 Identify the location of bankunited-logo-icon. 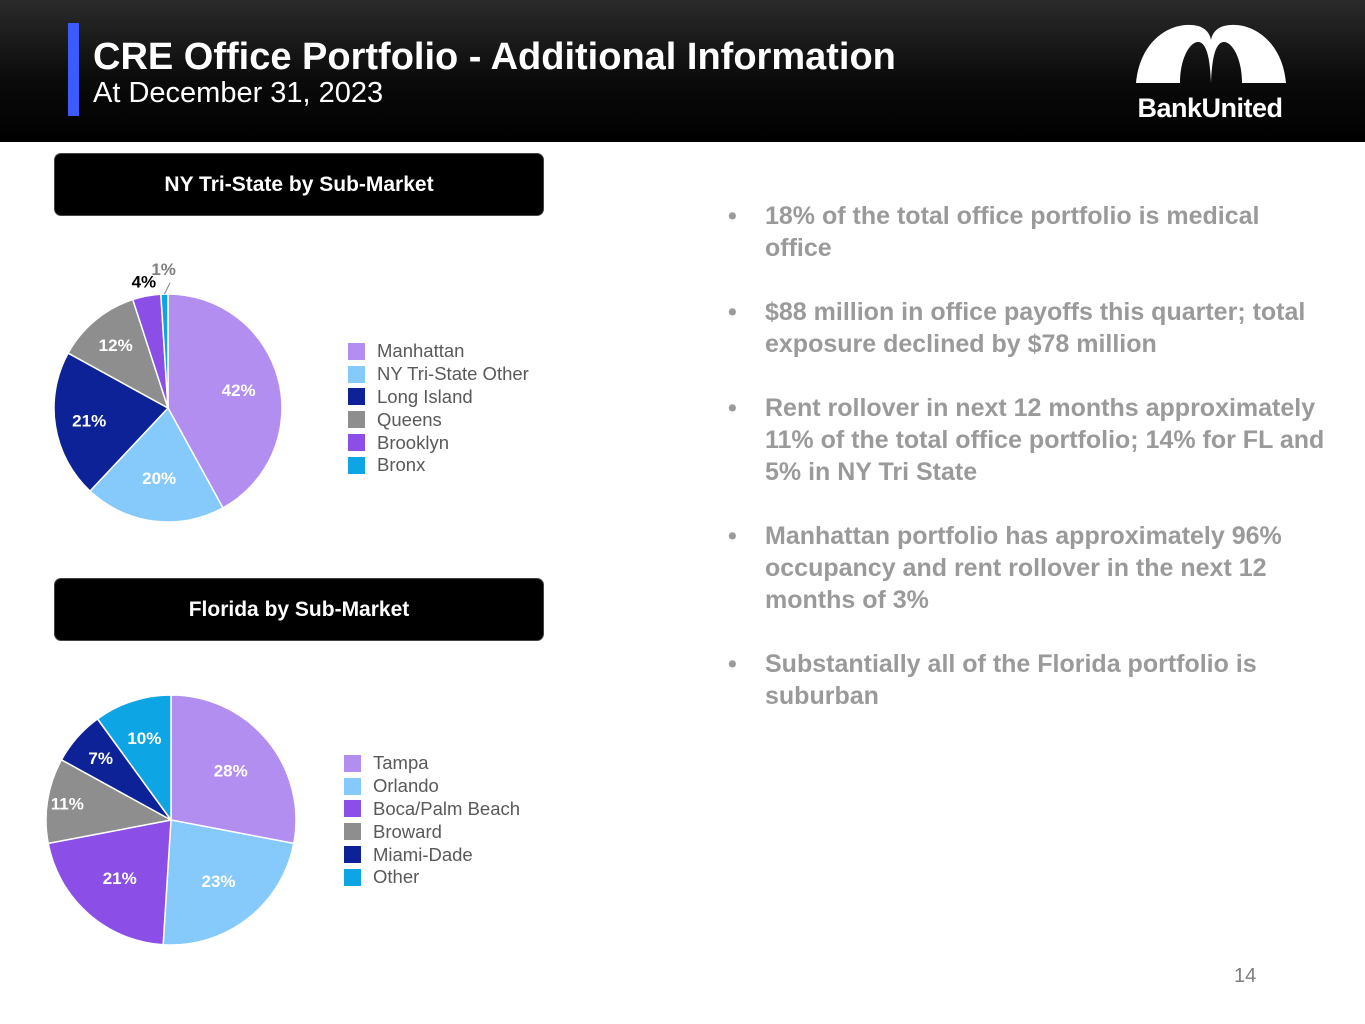
(1211, 53).